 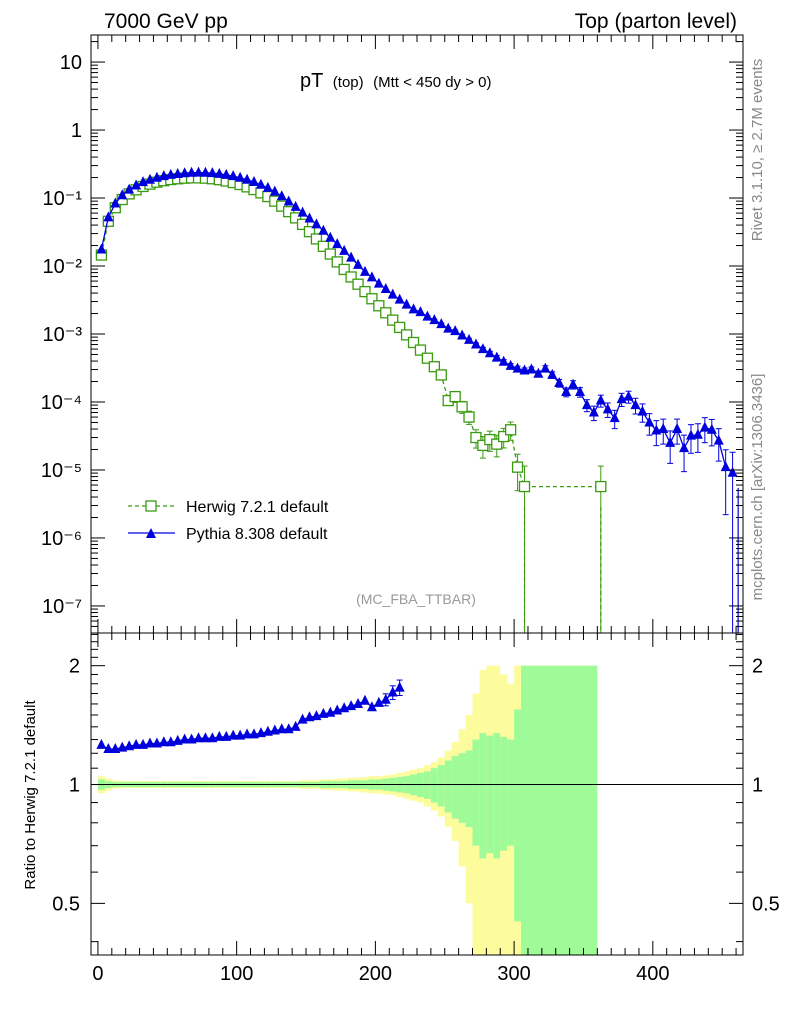 I want to click on ratio-y-tick-label: 1, so click(x=74, y=786).